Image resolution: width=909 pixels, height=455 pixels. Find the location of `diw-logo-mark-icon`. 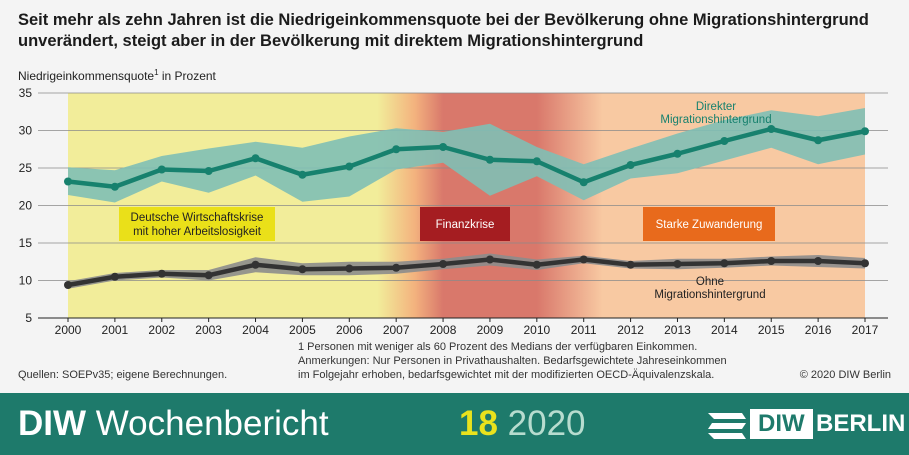

diw-logo-mark-icon is located at coordinates (727, 426).